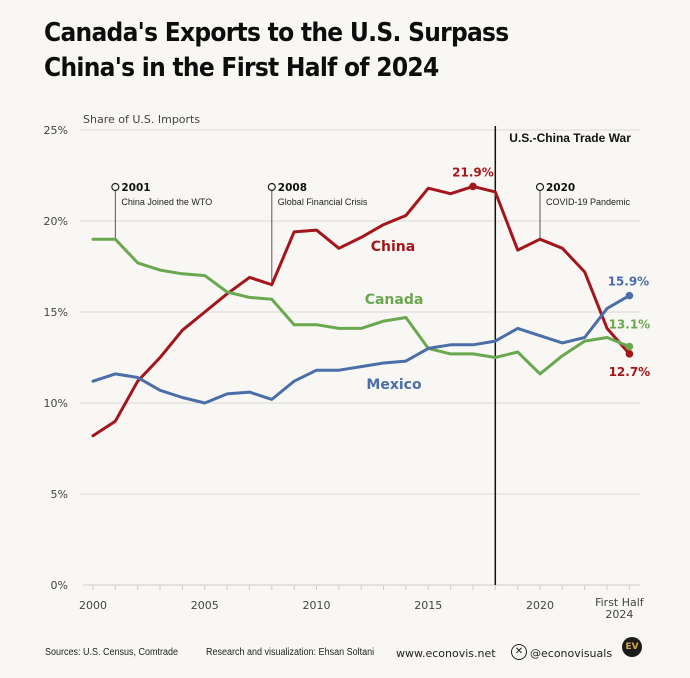 The image size is (690, 678). Describe the element at coordinates (588, 202) in the screenshot. I see `annotation-text: COVID-19 Pandemic` at that location.